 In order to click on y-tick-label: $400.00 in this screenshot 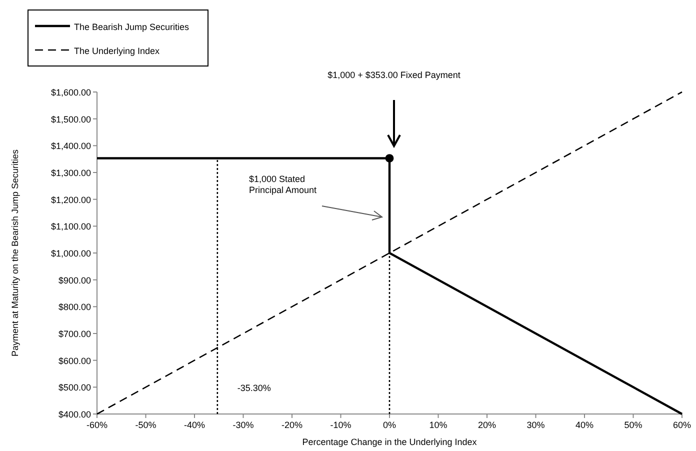, I will do `click(74, 415)`.